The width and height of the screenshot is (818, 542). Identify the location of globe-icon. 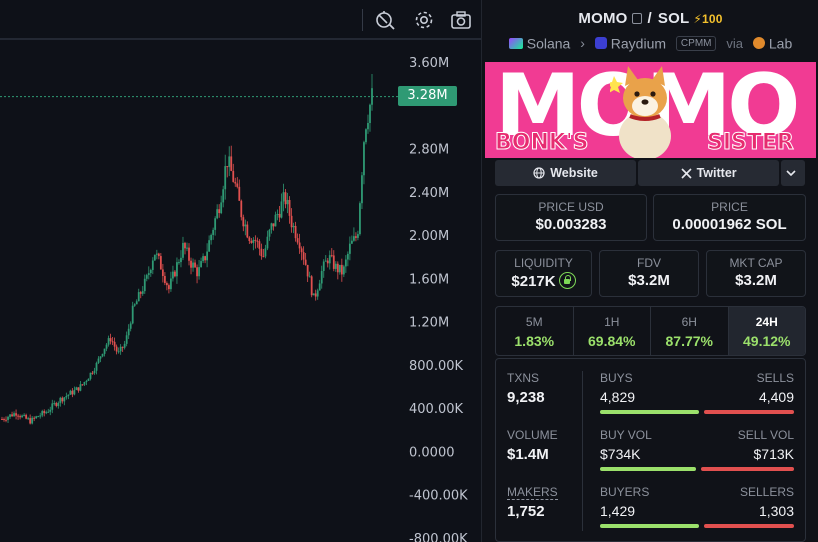
(539, 173).